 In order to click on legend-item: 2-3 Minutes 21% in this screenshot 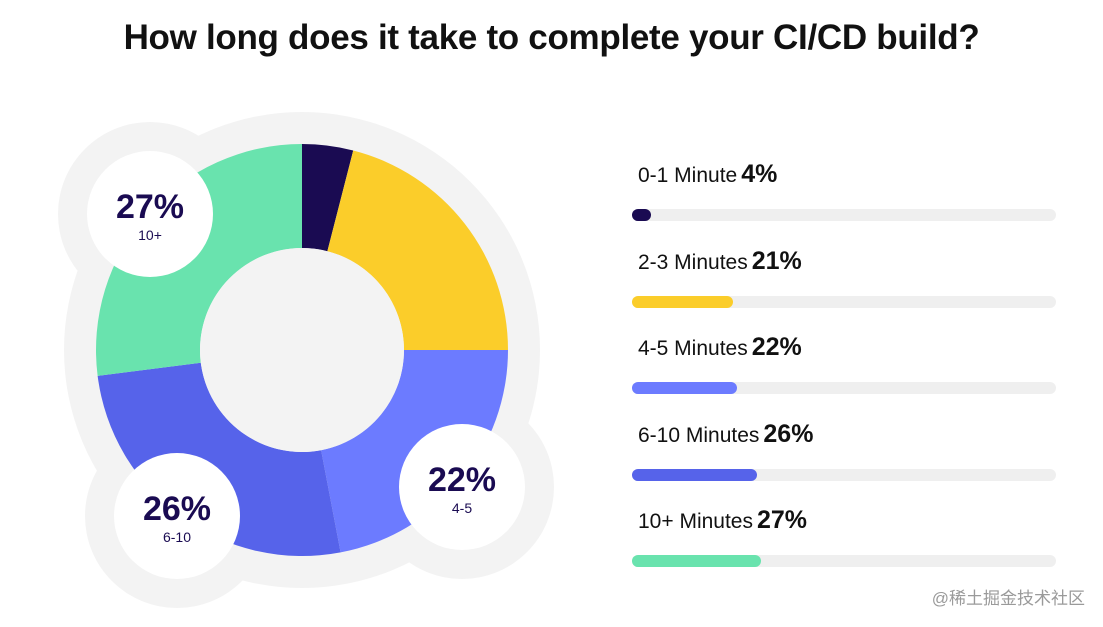, I will do `click(844, 280)`.